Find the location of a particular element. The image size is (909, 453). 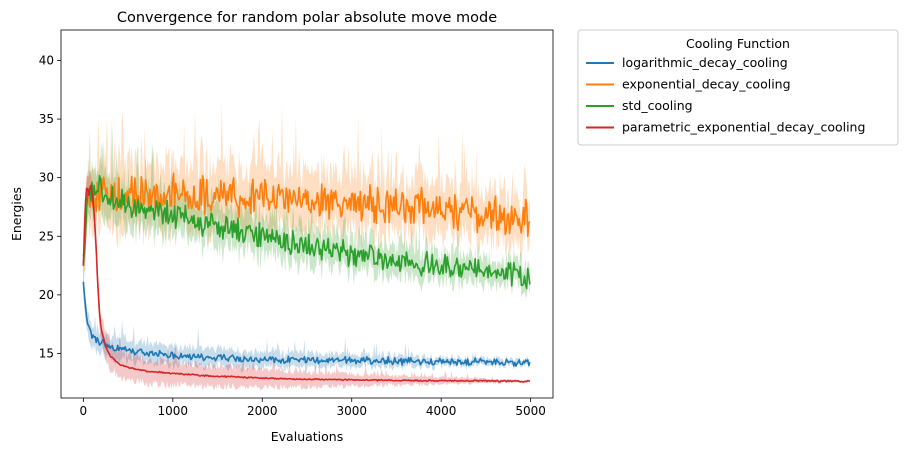

series-line-std_cooling is located at coordinates (306, 232).